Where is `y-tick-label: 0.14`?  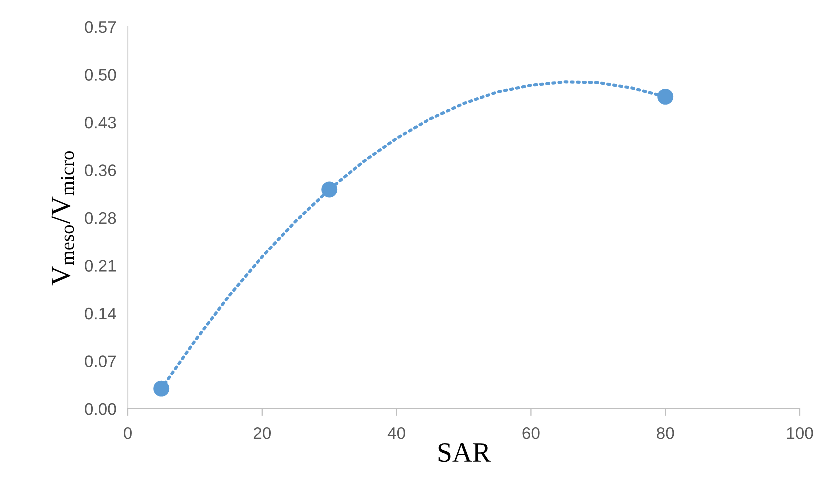
y-tick-label: 0.14 is located at coordinates (100, 314).